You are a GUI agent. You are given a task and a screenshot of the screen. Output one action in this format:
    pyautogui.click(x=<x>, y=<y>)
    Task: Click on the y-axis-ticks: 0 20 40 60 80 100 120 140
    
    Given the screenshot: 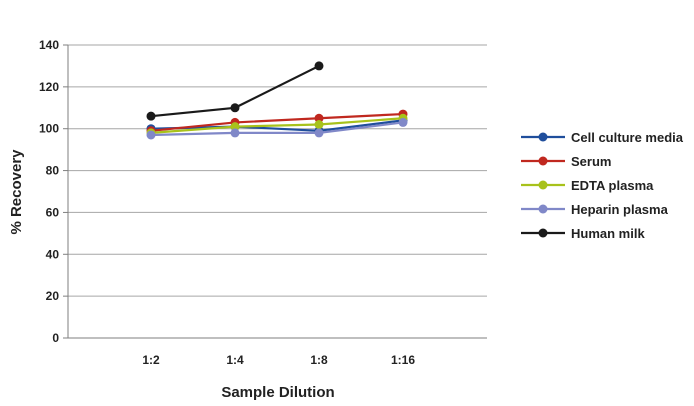 What is the action you would take?
    pyautogui.click(x=53, y=191)
    